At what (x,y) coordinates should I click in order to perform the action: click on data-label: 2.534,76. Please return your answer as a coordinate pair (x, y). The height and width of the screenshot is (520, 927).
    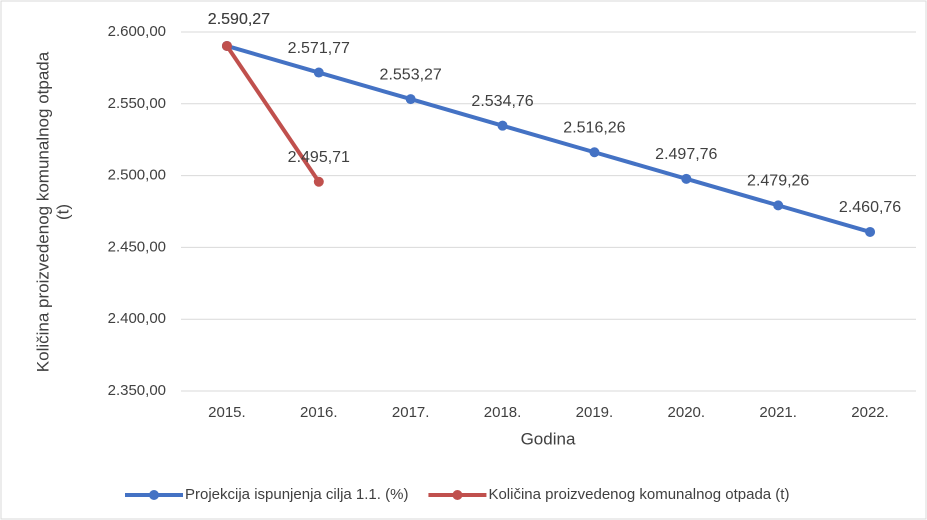
    Looking at the image, I should click on (502, 101).